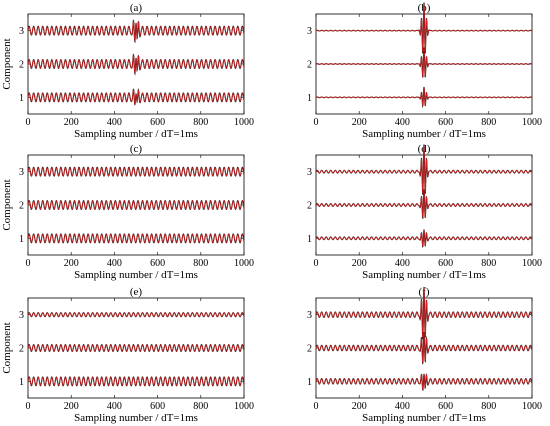 Image resolution: width=550 pixels, height=426 pixels. I want to click on panel-label: (c), so click(136, 149).